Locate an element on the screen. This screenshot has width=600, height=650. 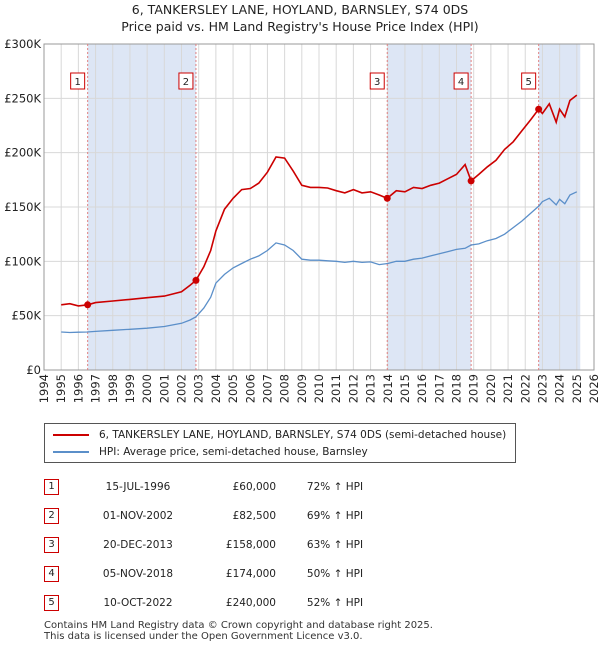
x-tick-label: 2004 is located at coordinates (216, 388).